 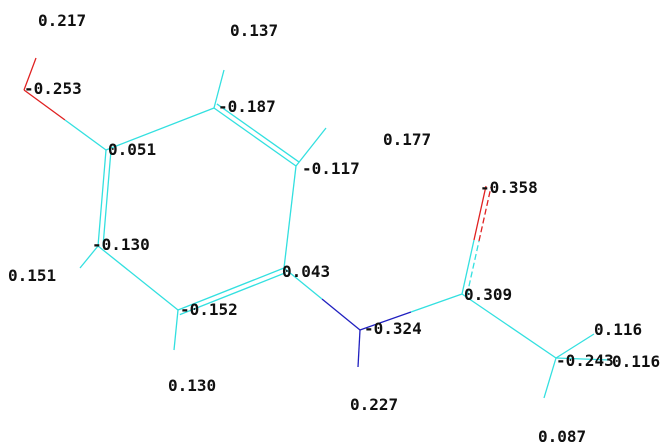 I want to click on bond-c-methyl, so click(x=509, y=326).